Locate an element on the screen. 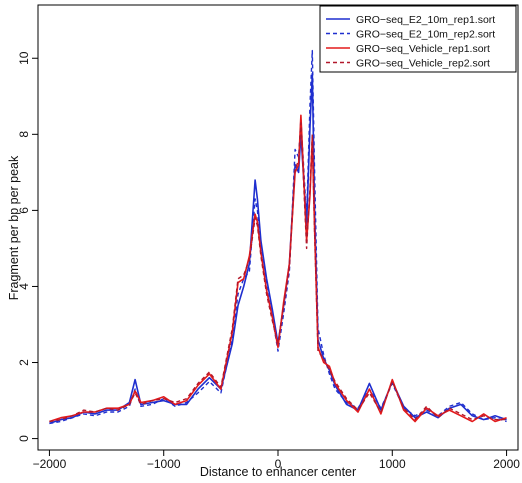 The width and height of the screenshot is (522, 483). x-tick-label: −1000 is located at coordinates (164, 464).